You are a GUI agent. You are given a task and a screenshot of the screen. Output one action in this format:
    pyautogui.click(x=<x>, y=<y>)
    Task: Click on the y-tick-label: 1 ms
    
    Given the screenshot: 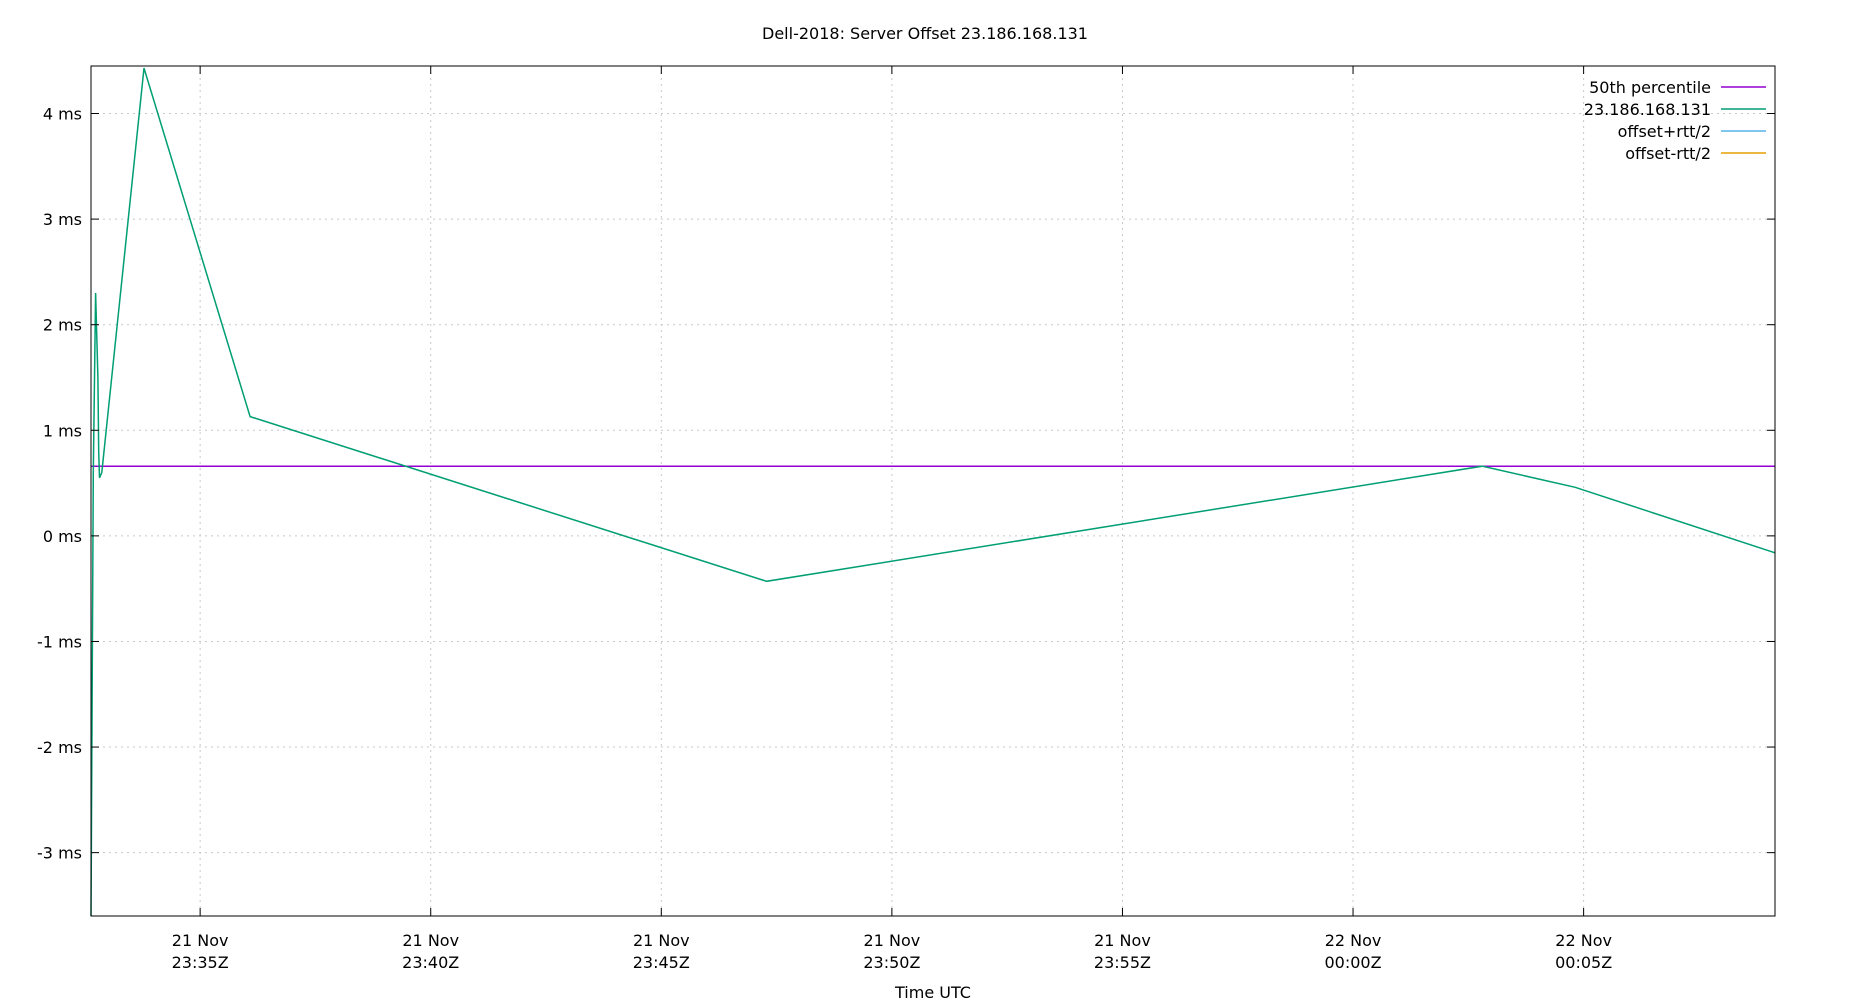 What is the action you would take?
    pyautogui.click(x=62, y=430)
    